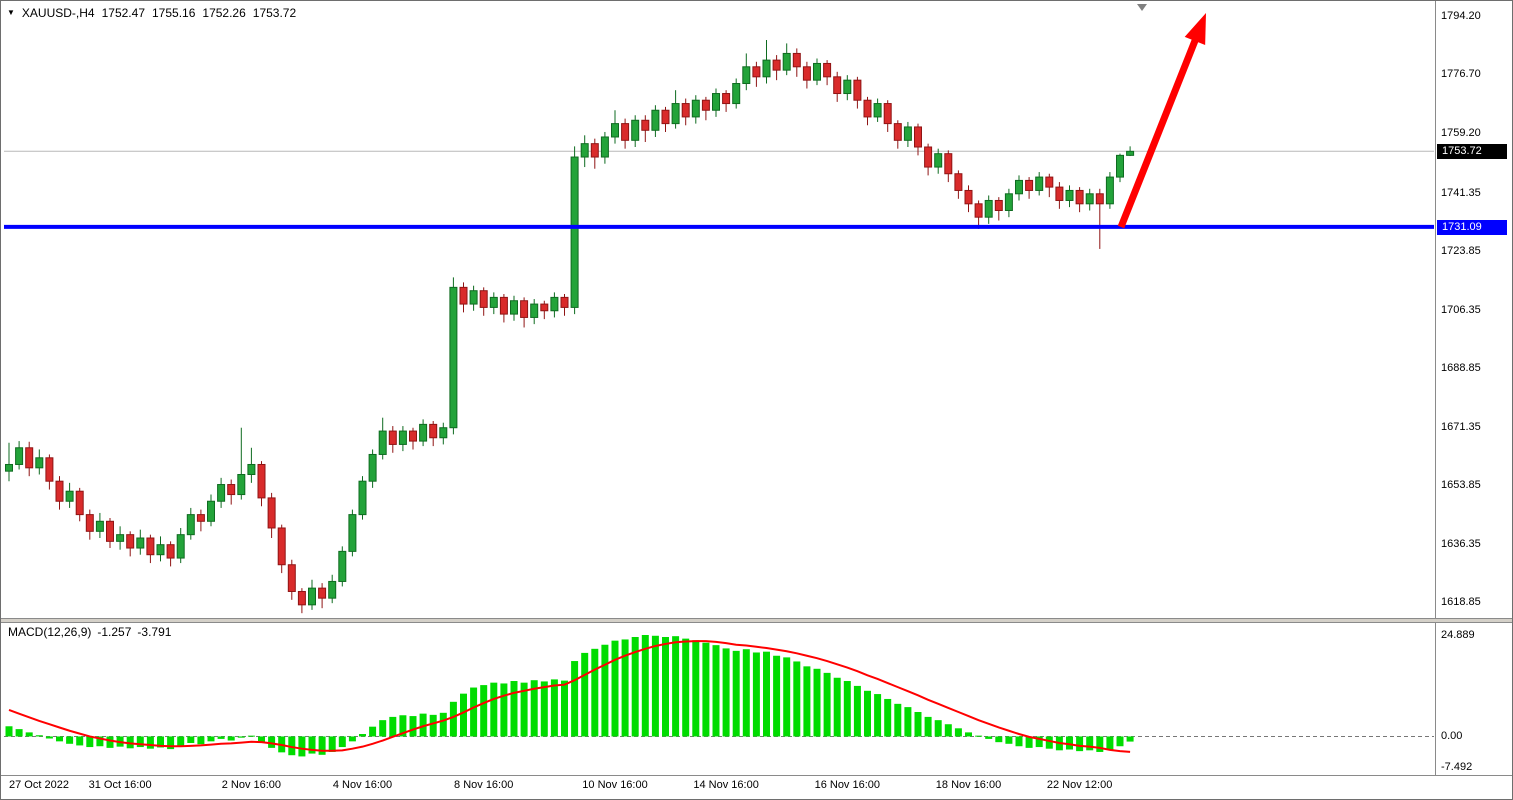 The height and width of the screenshot is (800, 1513). Describe the element at coordinates (58, 13) in the screenshot. I see `symbol-timeframe-label: XAUUSD-,H4` at that location.